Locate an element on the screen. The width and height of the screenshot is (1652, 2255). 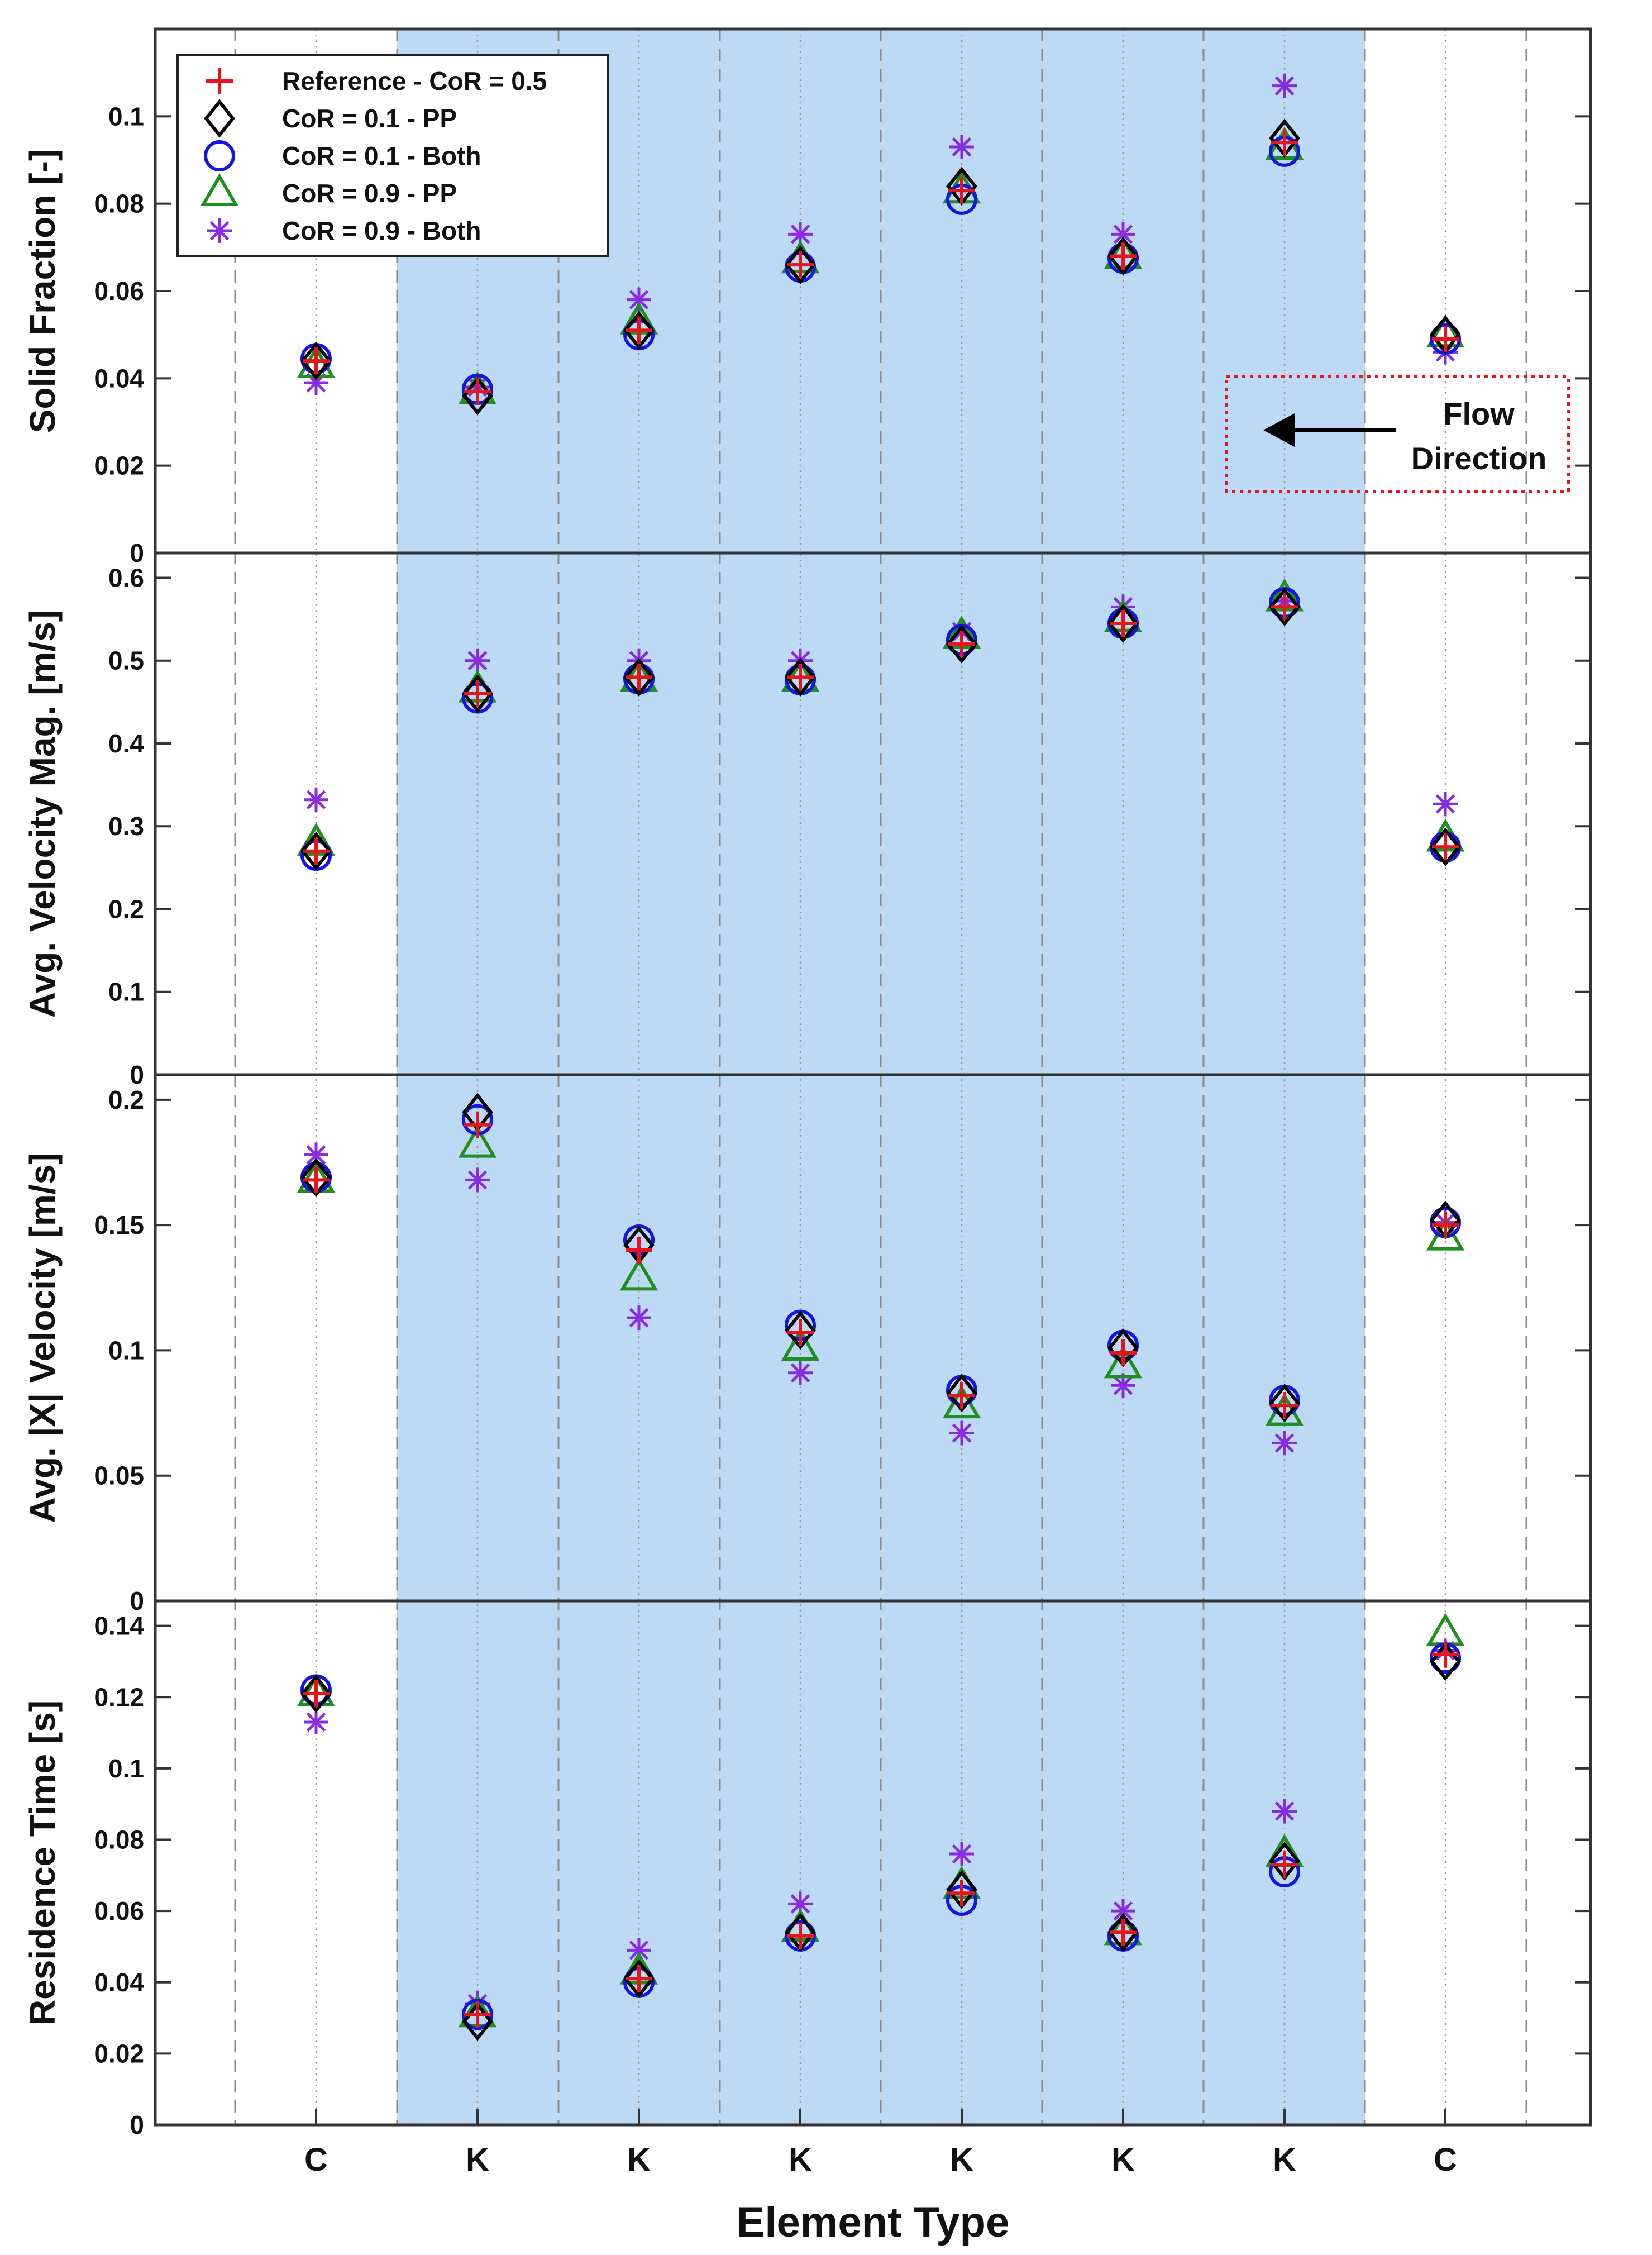
y-axis-label: Avg. Velocity Mag. [m/s] is located at coordinates (42, 814).